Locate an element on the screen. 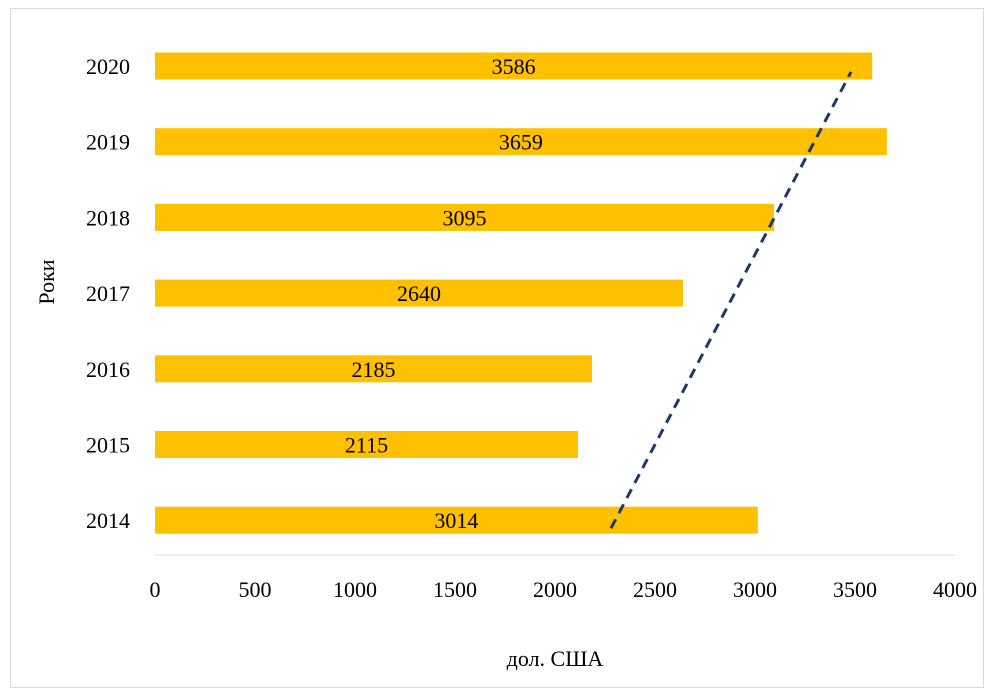 This screenshot has width=986, height=688. x-tick-label-3000: 3000 is located at coordinates (755, 589).